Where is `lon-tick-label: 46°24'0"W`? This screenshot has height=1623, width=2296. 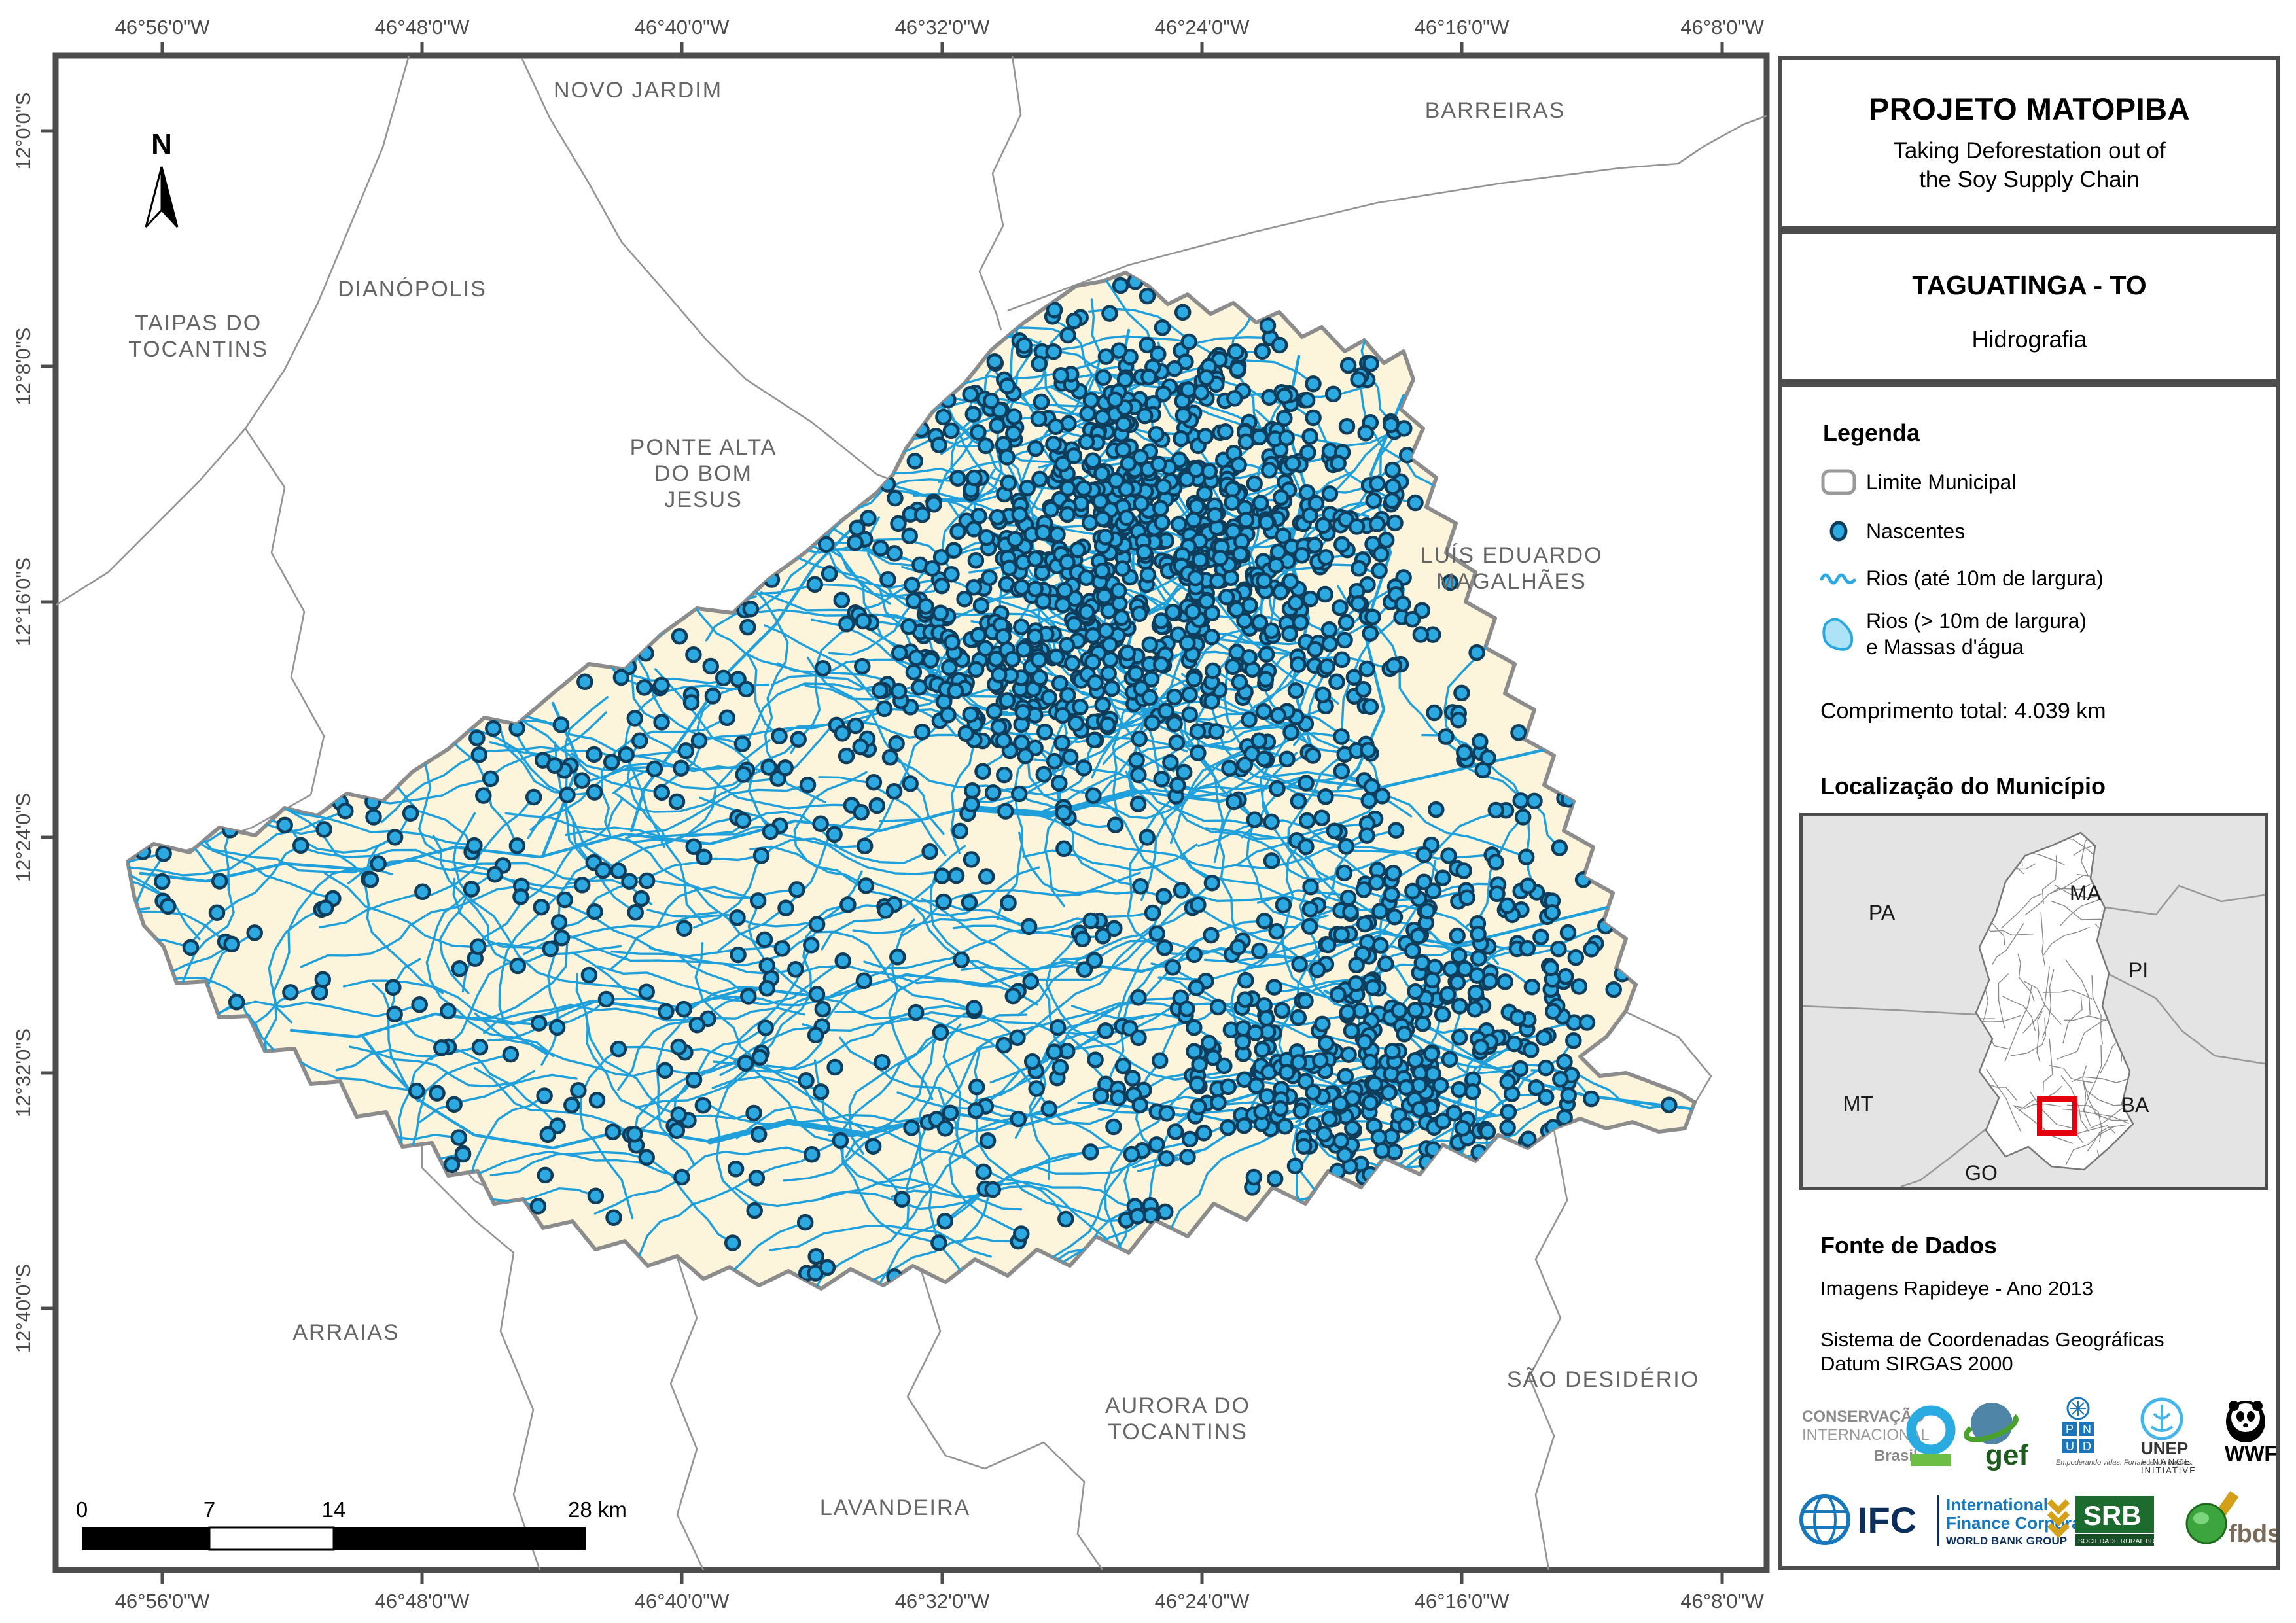
lon-tick-label: 46°24'0"W is located at coordinates (1203, 27).